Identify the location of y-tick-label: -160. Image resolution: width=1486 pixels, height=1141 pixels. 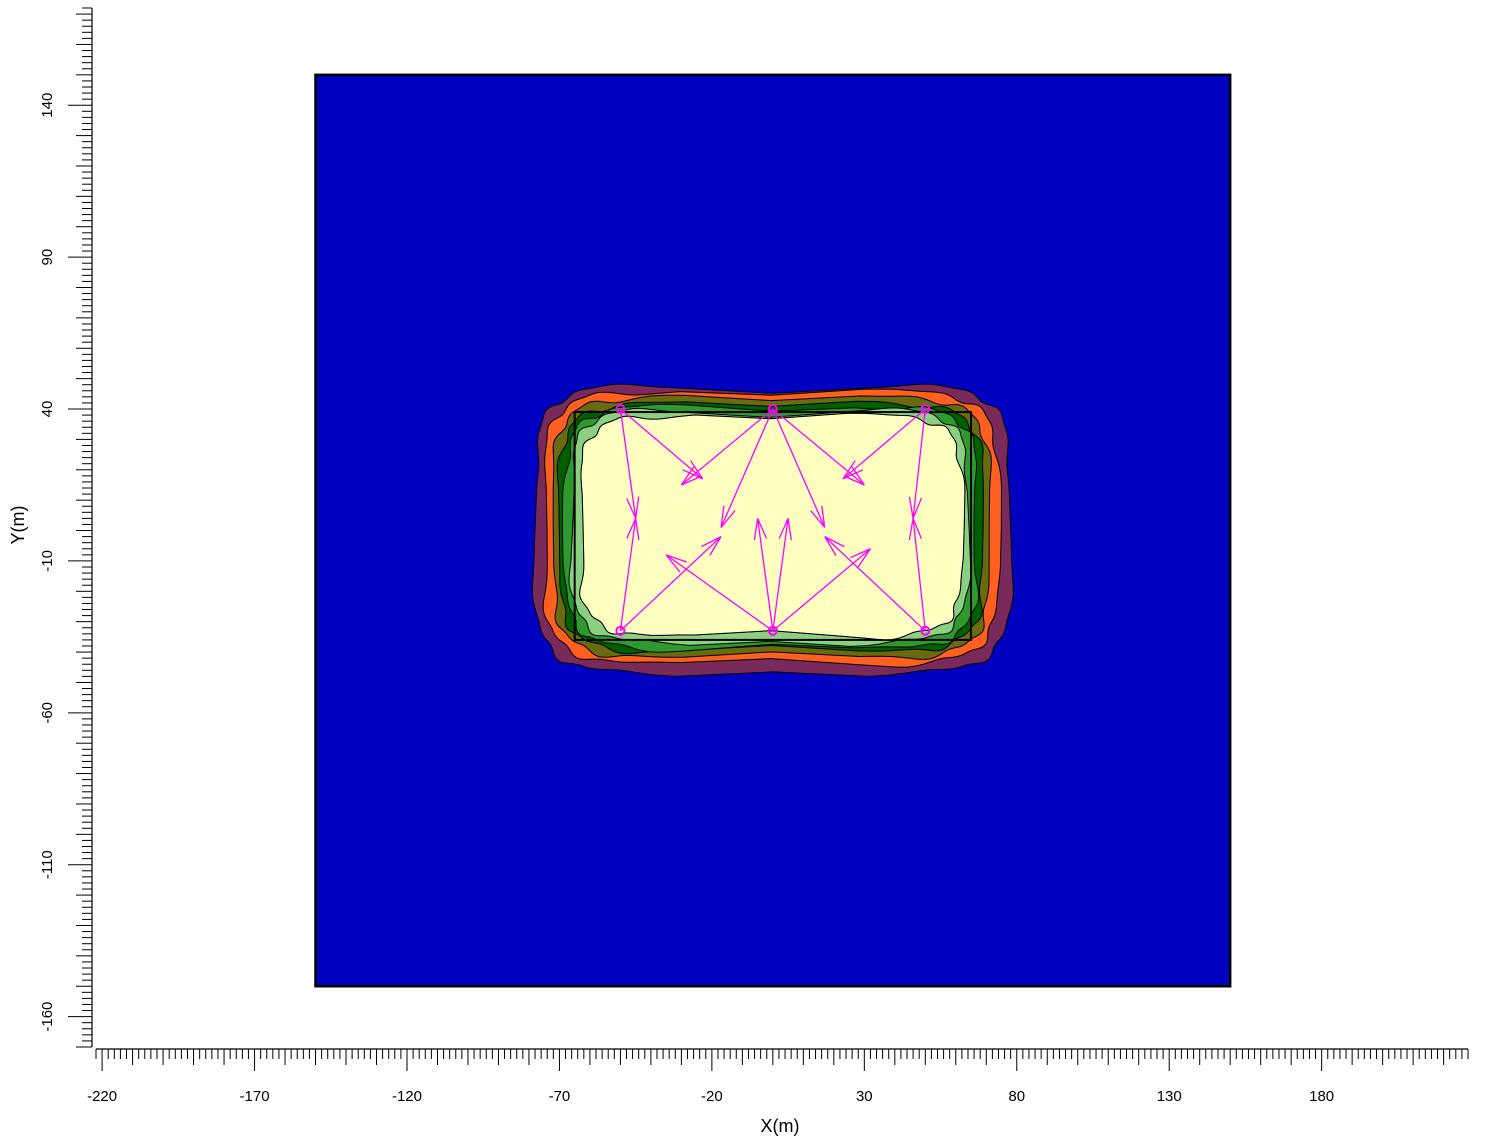
(47, 1017).